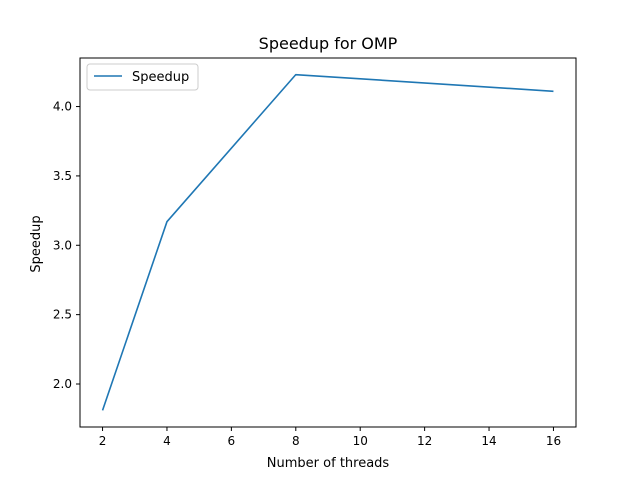 This screenshot has width=640, height=484. Describe the element at coordinates (328, 463) in the screenshot. I see `x-axis-label: Number of threads` at that location.